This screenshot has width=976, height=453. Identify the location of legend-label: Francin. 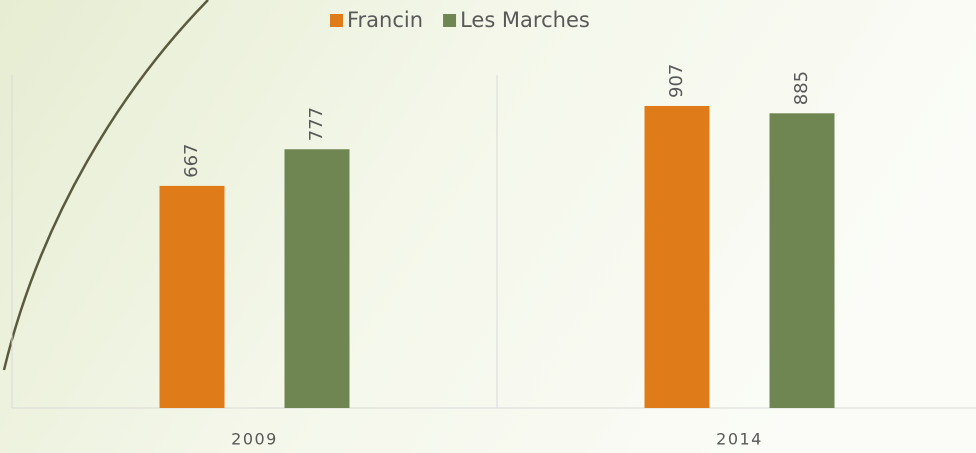
(385, 20).